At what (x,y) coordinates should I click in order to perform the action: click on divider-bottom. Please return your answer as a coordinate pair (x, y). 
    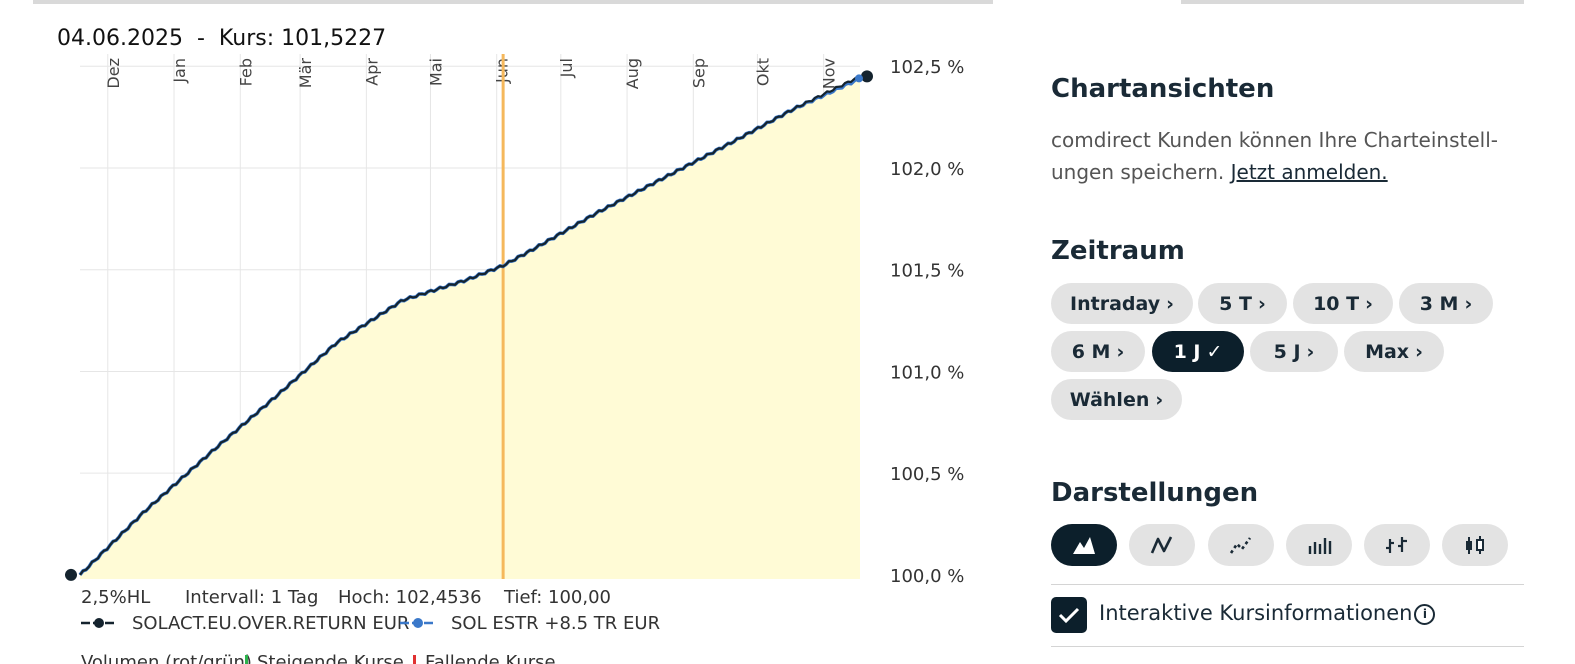
    Looking at the image, I should click on (1287, 646).